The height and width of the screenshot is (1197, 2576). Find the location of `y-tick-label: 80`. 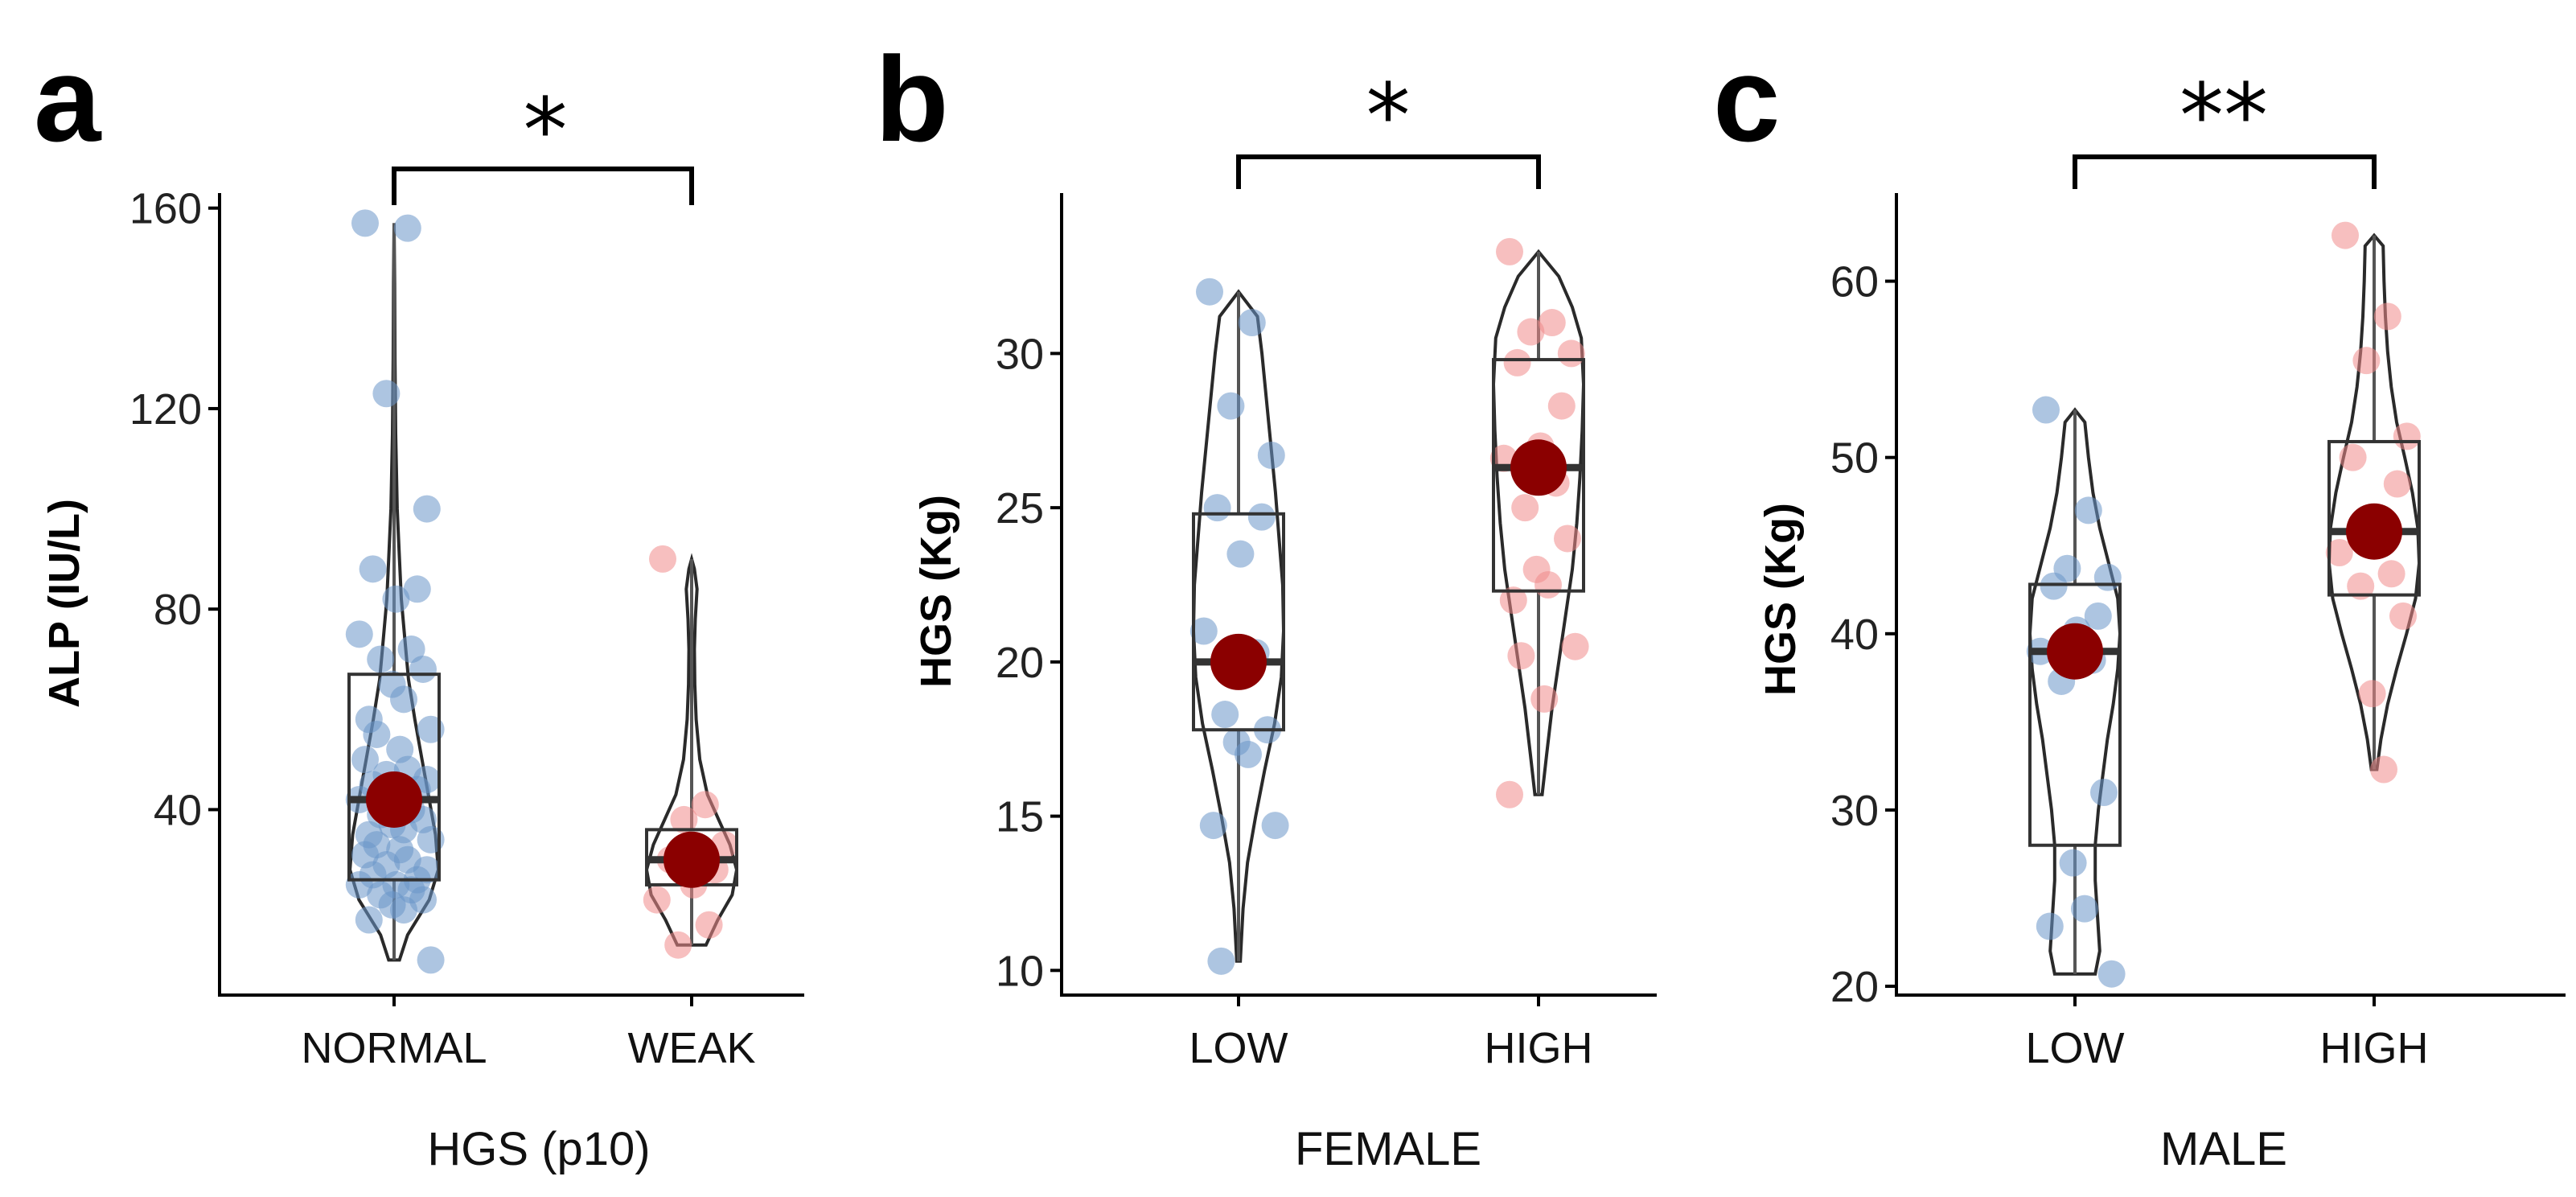

y-tick-label: 80 is located at coordinates (178, 610).